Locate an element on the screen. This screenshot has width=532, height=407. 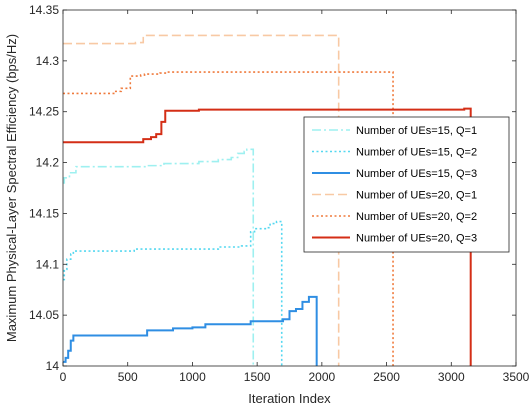
x-tick-label: 500 is located at coordinates (128, 377).